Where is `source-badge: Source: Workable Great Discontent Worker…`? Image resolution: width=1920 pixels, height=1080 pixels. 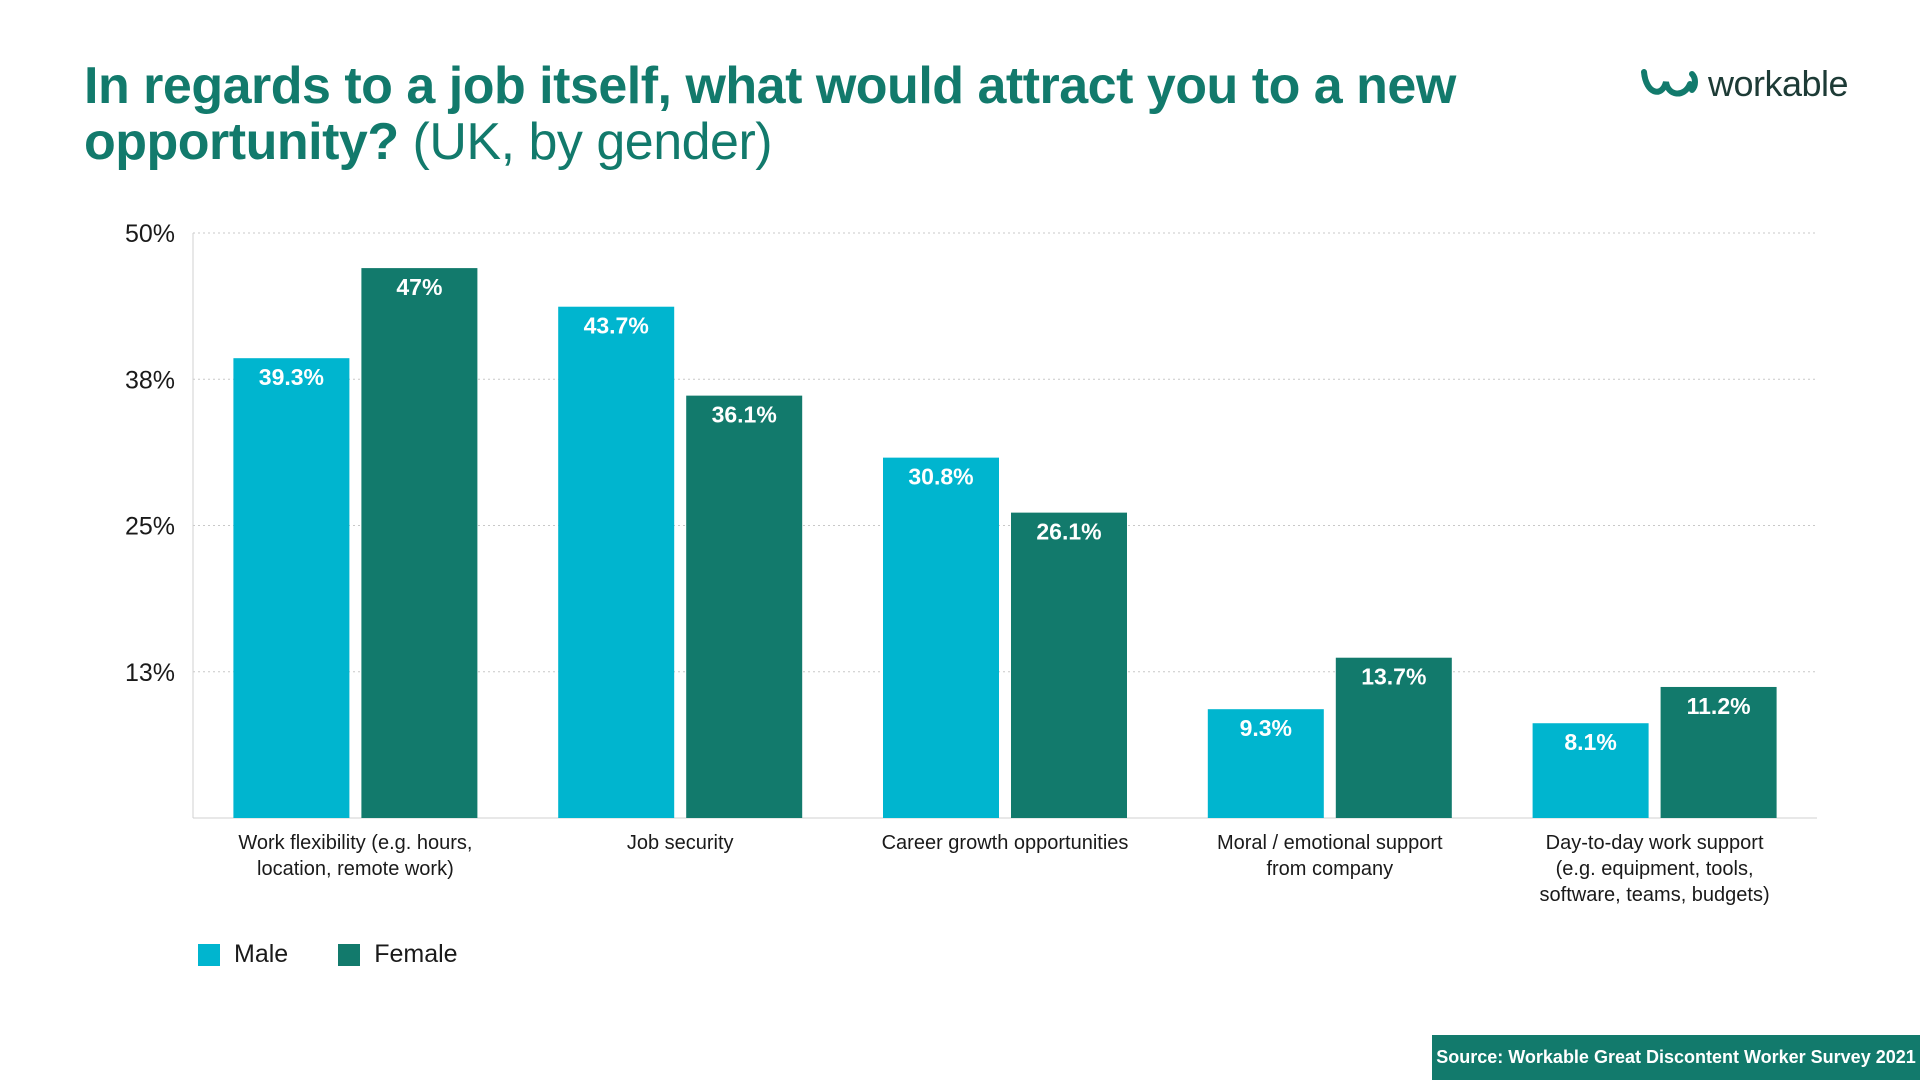 source-badge: Source: Workable Great Discontent Worker… is located at coordinates (1676, 1057).